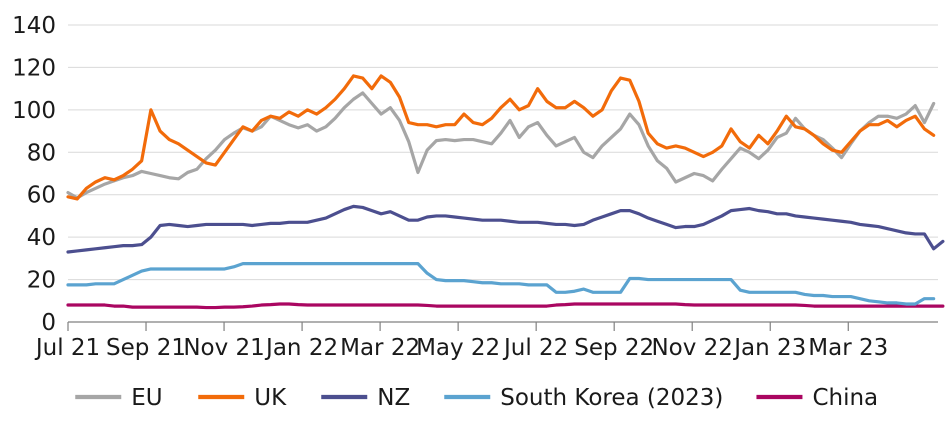  I want to click on y-axis-tick-label: 20, so click(41, 281).